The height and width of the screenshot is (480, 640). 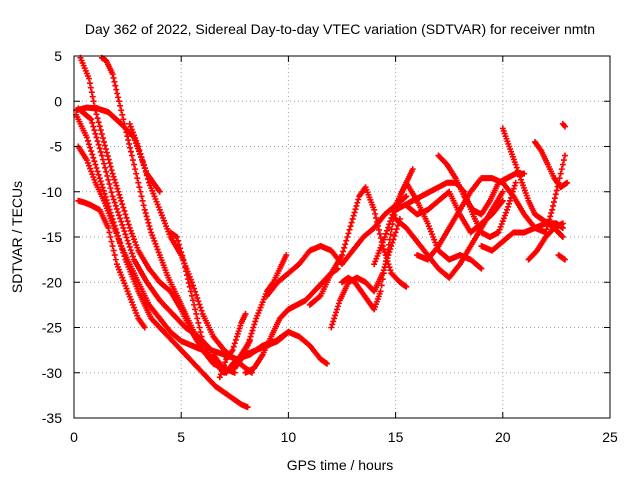 I want to click on y-tick-label: -5, so click(x=56, y=147).